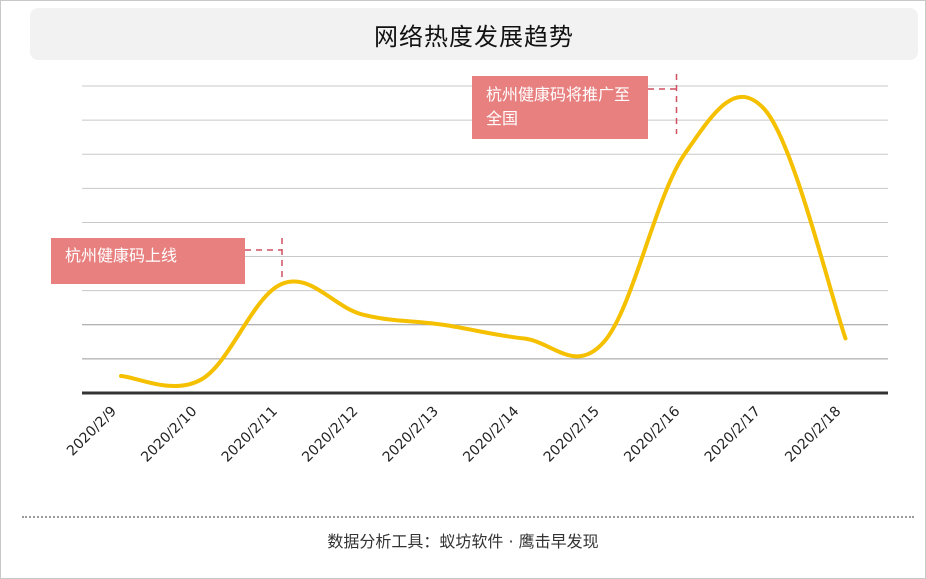  I want to click on x-tick-label: 2020/2/18, so click(813, 435).